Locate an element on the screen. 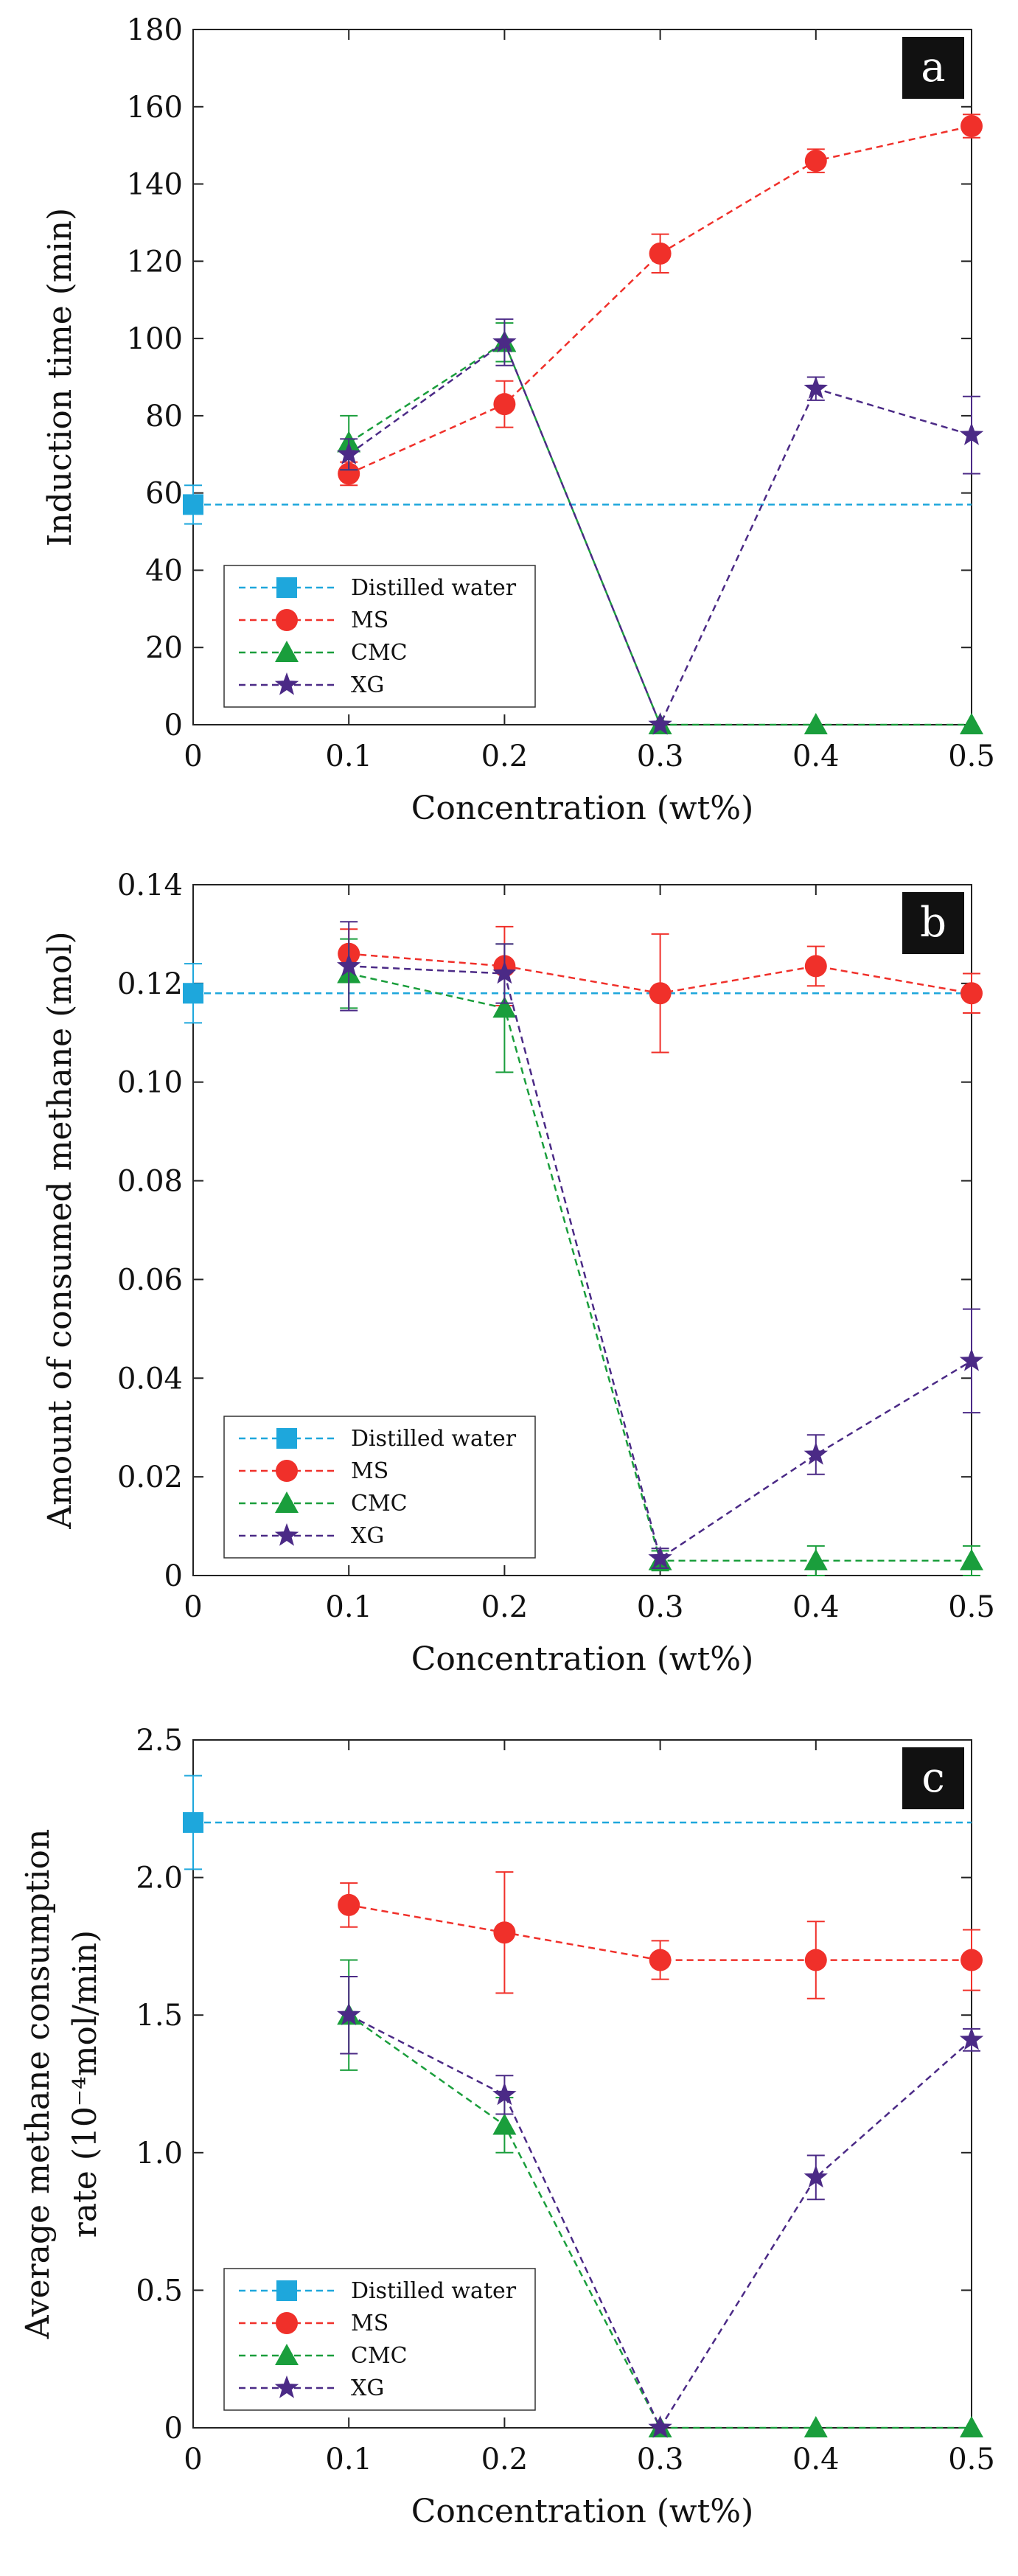 The width and height of the screenshot is (1018, 2576). legend-label: XG is located at coordinates (367, 1536).